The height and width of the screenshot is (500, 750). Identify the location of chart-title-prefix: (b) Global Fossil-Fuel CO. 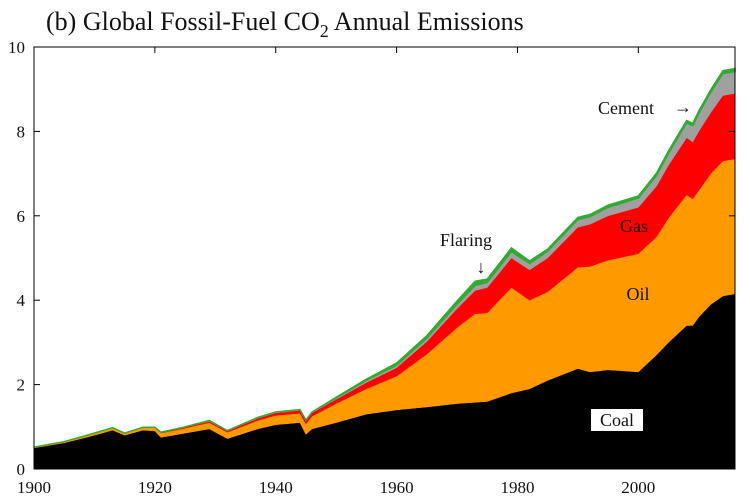
(183, 21).